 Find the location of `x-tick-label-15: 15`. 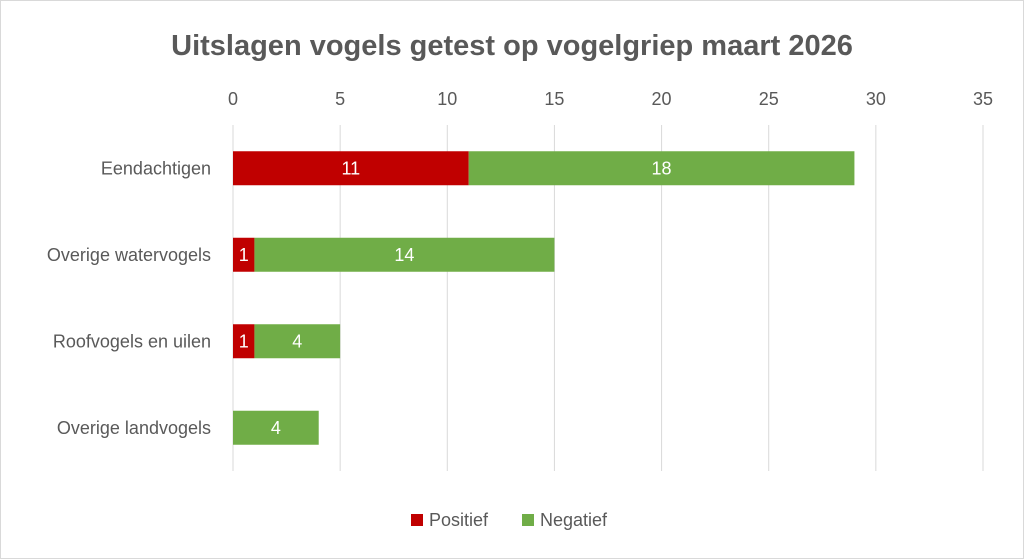

x-tick-label-15: 15 is located at coordinates (554, 99).